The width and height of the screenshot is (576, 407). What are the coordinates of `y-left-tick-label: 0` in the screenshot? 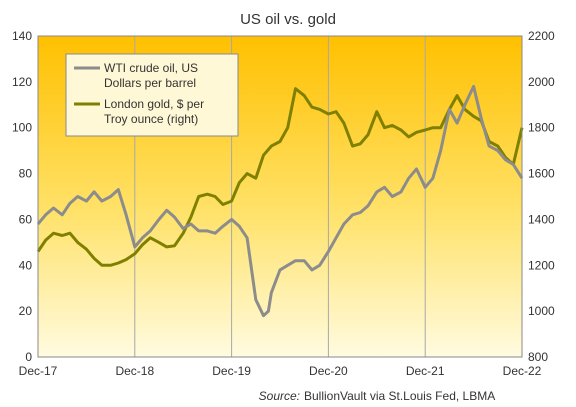 It's located at (28, 357).